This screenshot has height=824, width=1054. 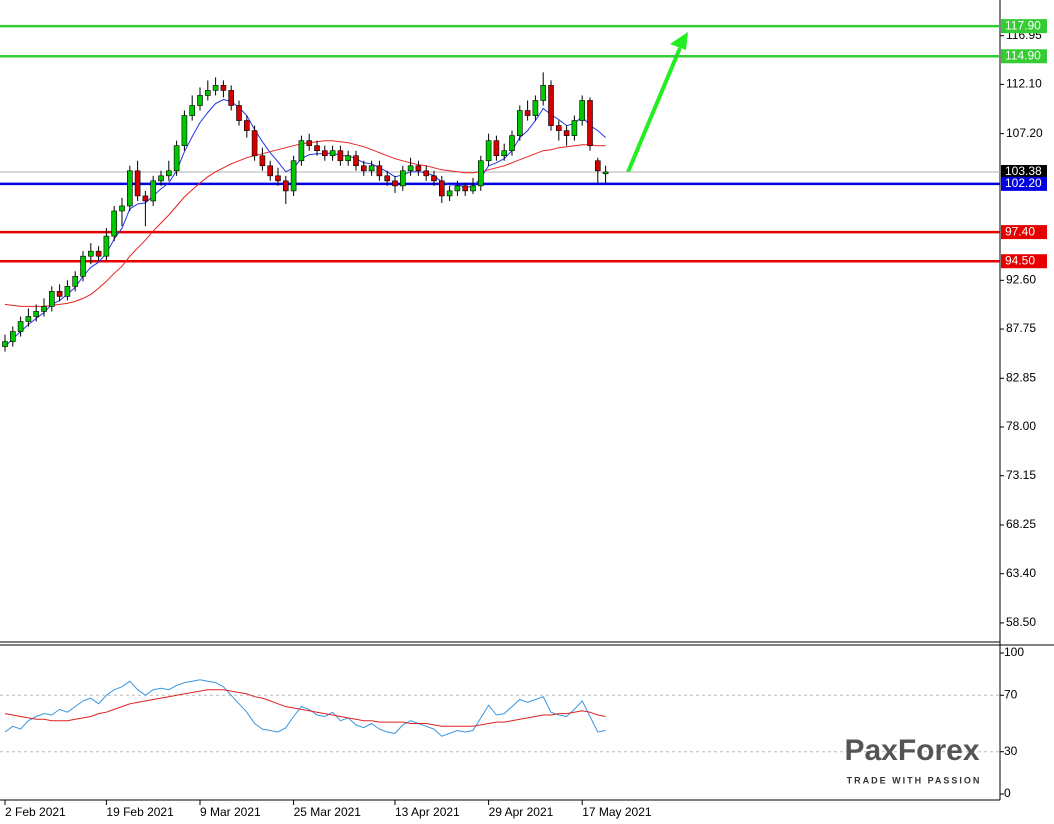 I want to click on y-tick-label: 107.20, so click(x=1024, y=133).